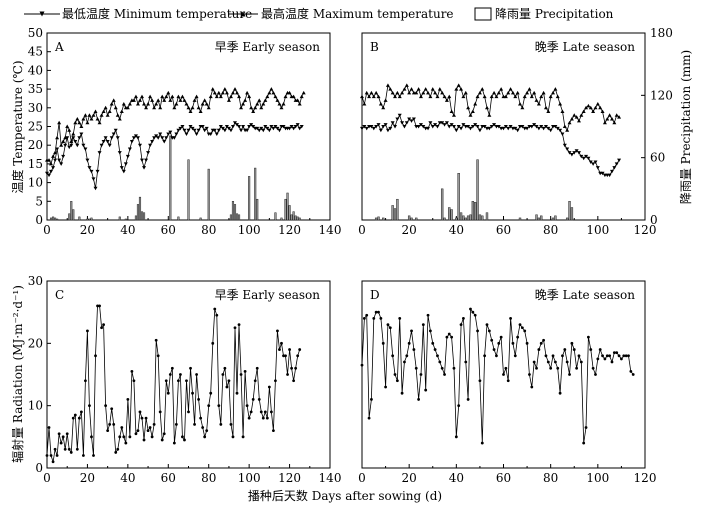  Describe the element at coordinates (39, 220) in the screenshot. I see `y-tick-label: 0` at that location.